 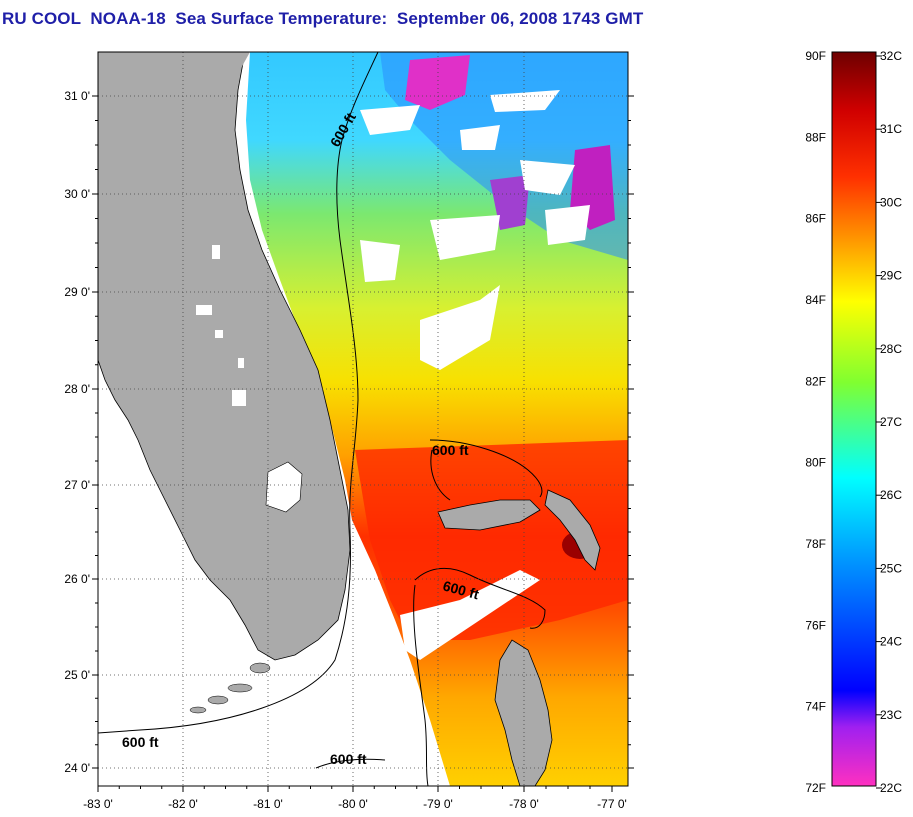 I want to click on colorbar-c-label: 28C, so click(x=891, y=349).